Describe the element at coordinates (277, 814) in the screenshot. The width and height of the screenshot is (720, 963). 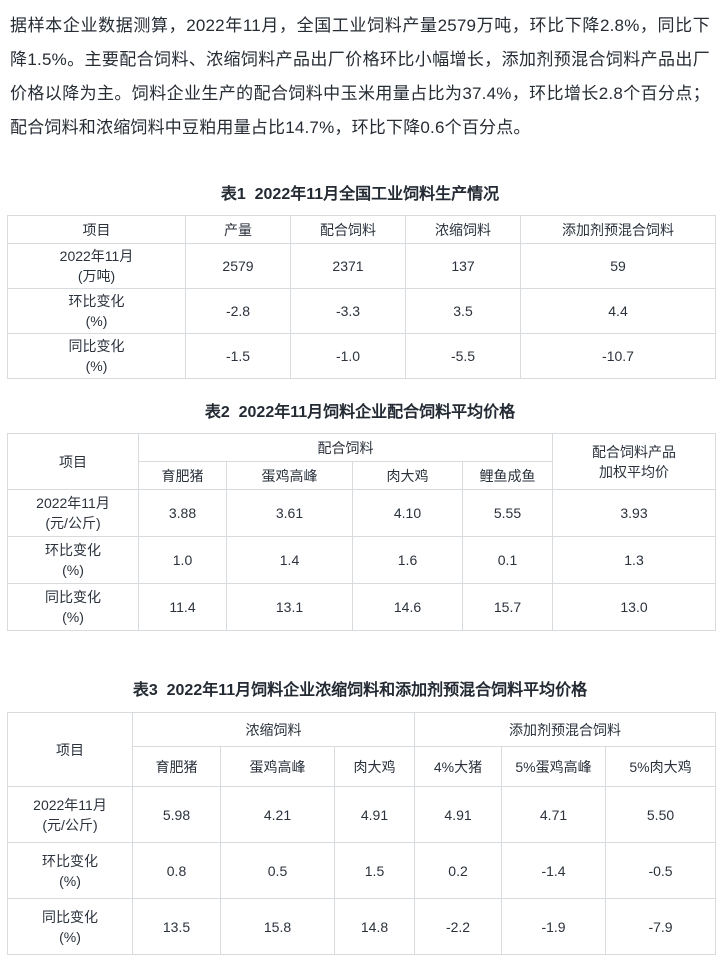
I see `cell-value: 4.21` at that location.